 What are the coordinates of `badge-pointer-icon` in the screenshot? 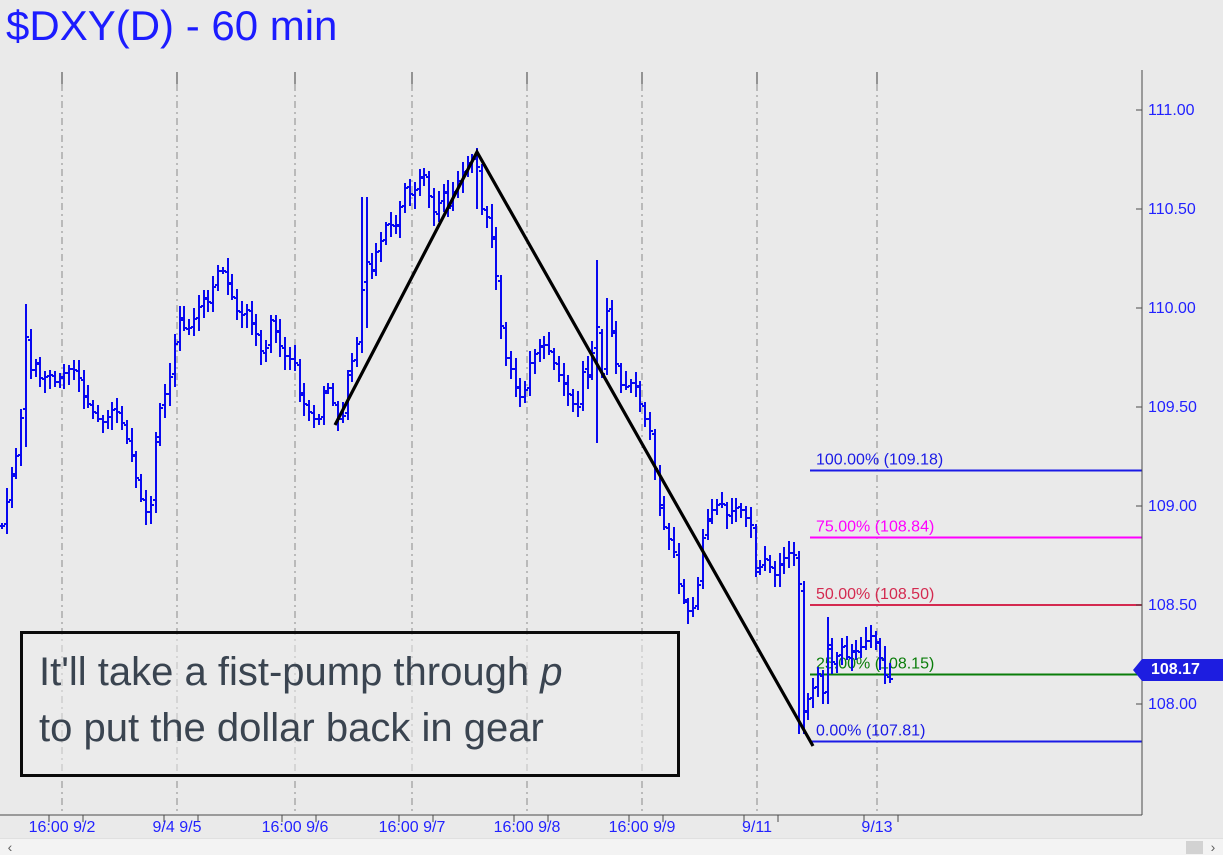 It's located at (1137, 670).